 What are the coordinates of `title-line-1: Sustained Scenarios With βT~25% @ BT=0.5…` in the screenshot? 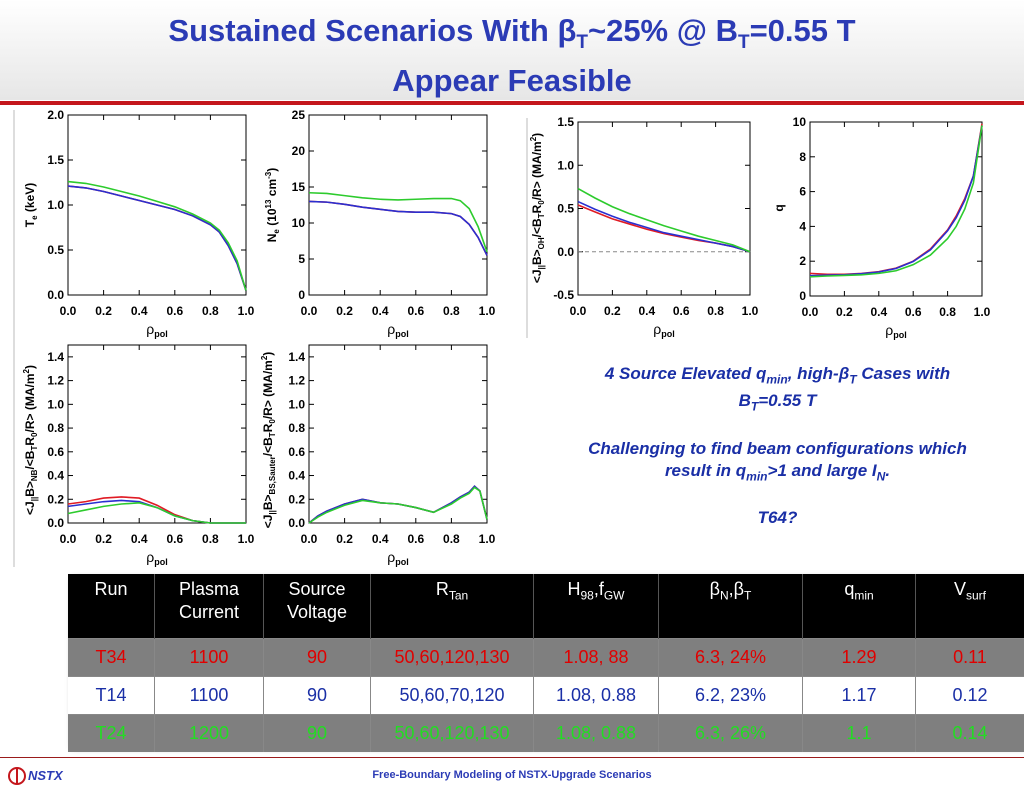 It's located at (512, 33).